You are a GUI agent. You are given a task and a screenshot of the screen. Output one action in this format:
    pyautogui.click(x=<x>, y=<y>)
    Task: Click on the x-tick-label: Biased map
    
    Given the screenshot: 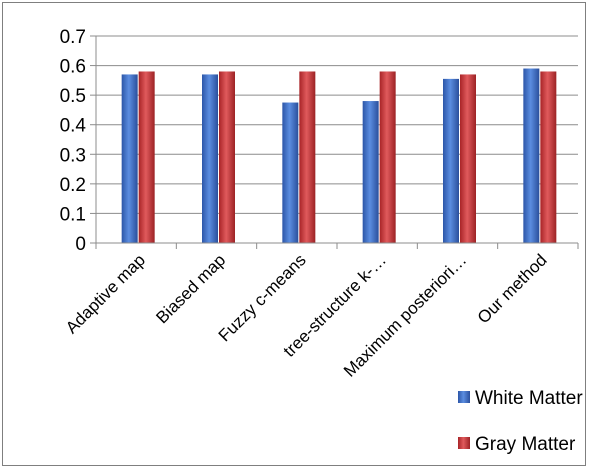 What is the action you would take?
    pyautogui.click(x=190, y=288)
    